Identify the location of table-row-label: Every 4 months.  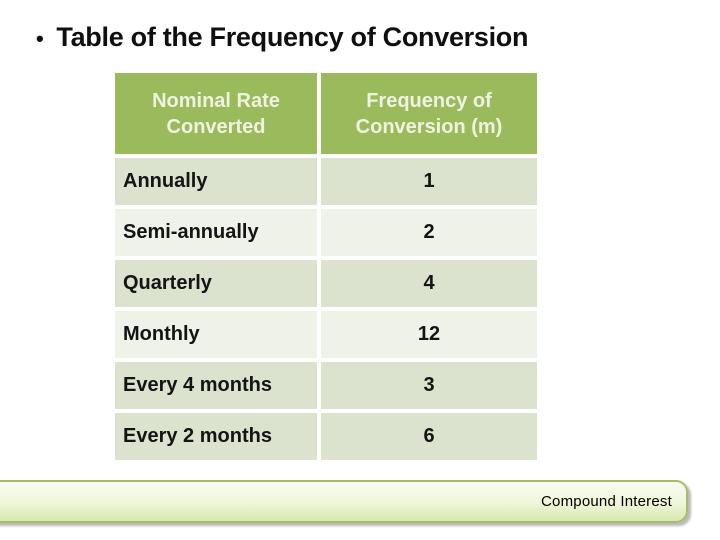
(216, 385).